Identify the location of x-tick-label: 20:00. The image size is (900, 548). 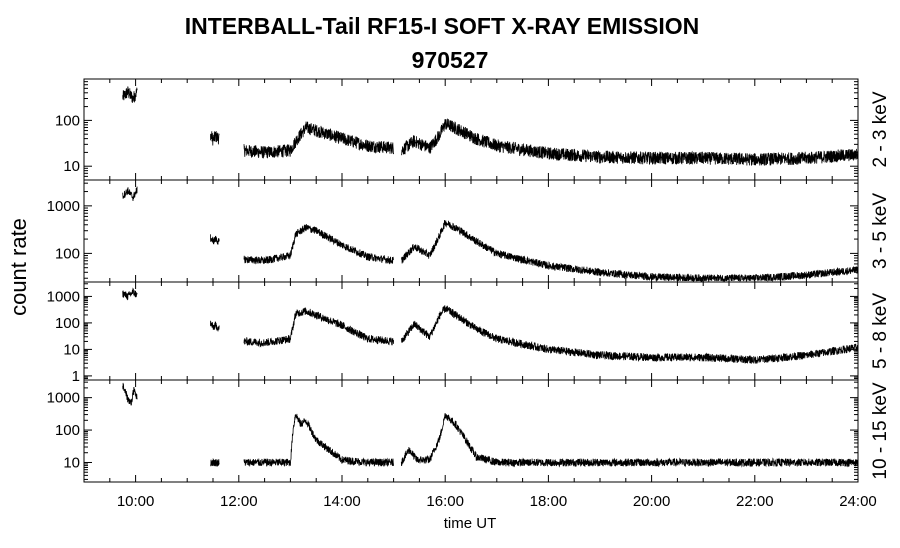
(652, 501).